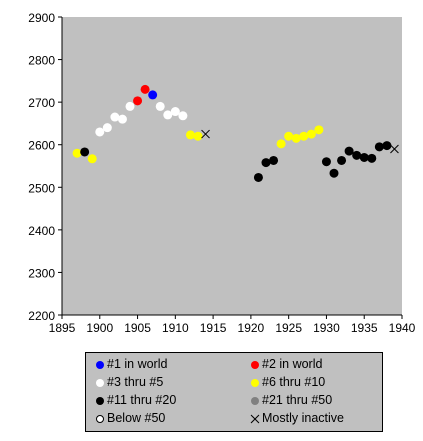 The width and height of the screenshot is (423, 441). What do you see at coordinates (137, 364) in the screenshot?
I see `legend-label: #1 in world` at bounding box center [137, 364].